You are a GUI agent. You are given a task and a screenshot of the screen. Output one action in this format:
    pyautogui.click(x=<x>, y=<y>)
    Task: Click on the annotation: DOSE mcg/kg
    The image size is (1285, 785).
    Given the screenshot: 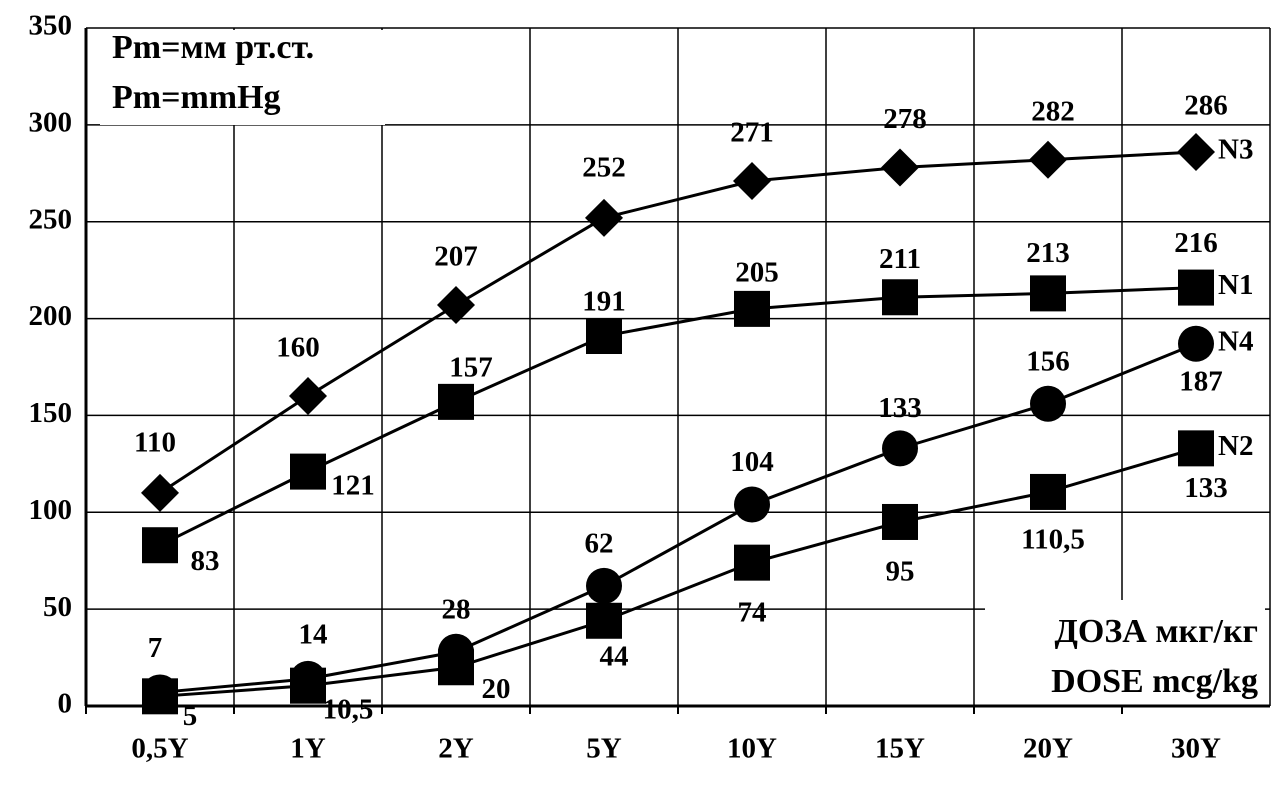 What is the action you would take?
    pyautogui.click(x=1154, y=681)
    